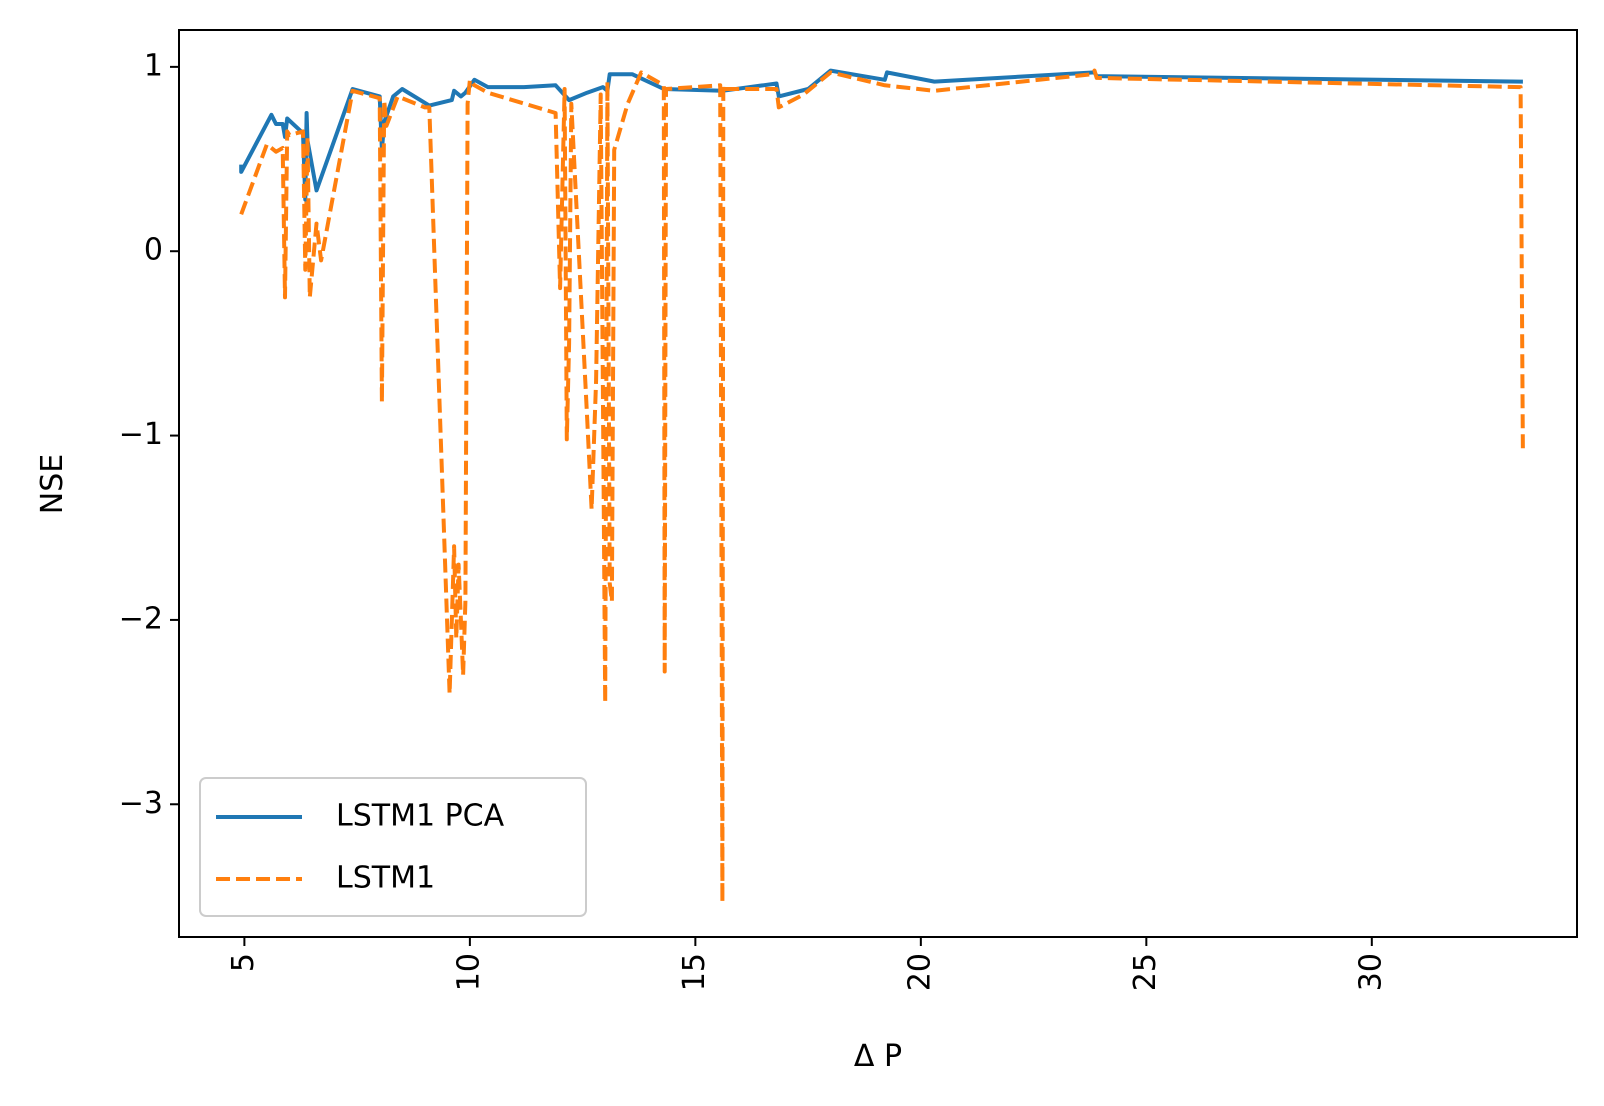 The height and width of the screenshot is (1106, 1604). I want to click on legend-label-2: LSTM1, so click(385, 878).